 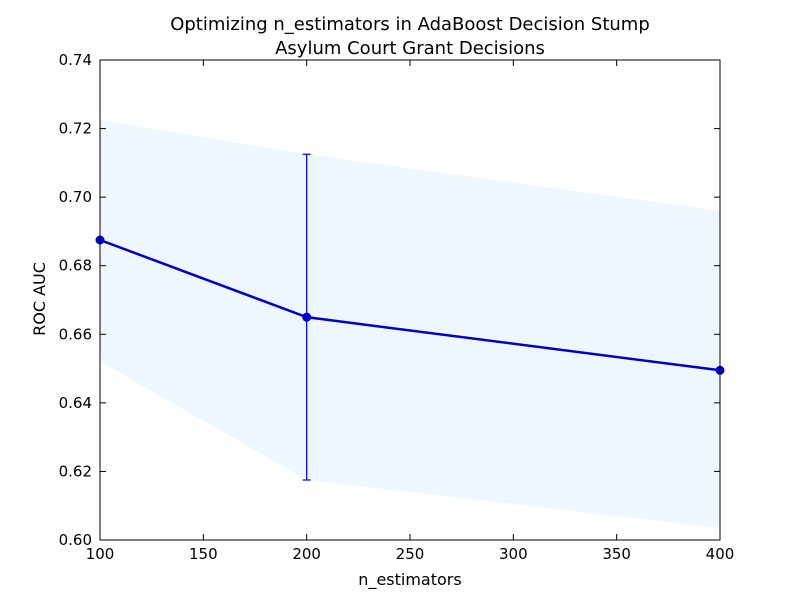 I want to click on x-tick-label: 300, so click(x=513, y=554).